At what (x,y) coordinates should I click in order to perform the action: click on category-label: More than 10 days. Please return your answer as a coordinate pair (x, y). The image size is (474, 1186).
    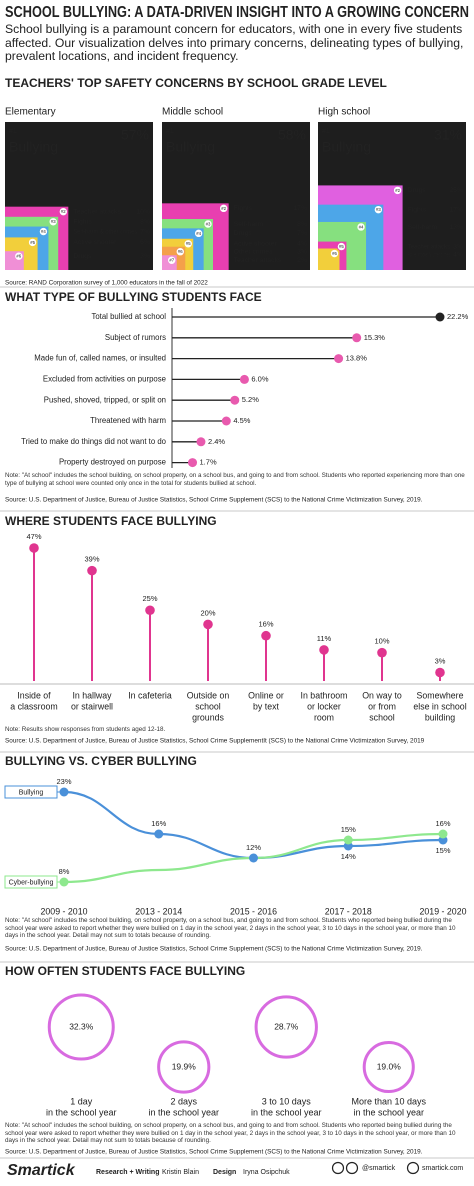
    Looking at the image, I should click on (388, 1101).